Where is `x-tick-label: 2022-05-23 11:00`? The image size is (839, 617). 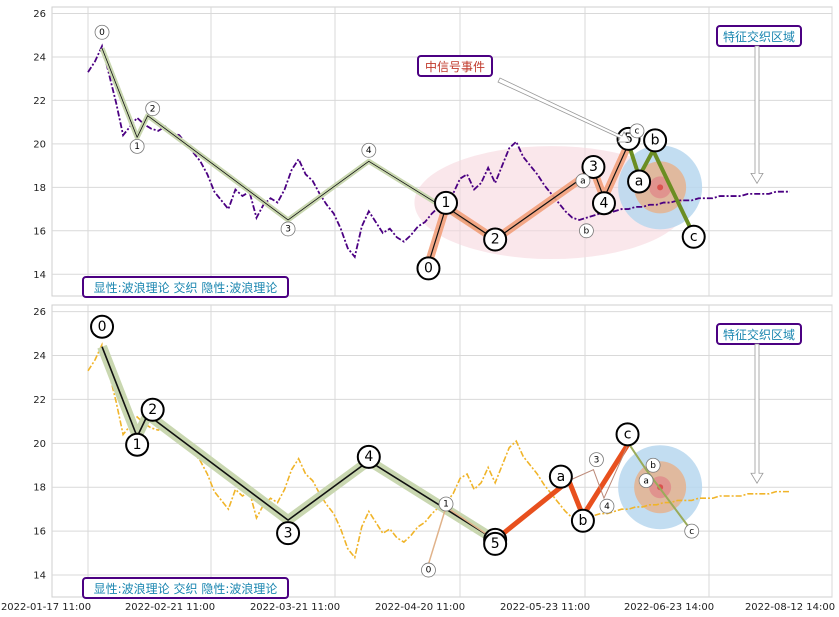 x-tick-label: 2022-05-23 11:00 is located at coordinates (545, 607).